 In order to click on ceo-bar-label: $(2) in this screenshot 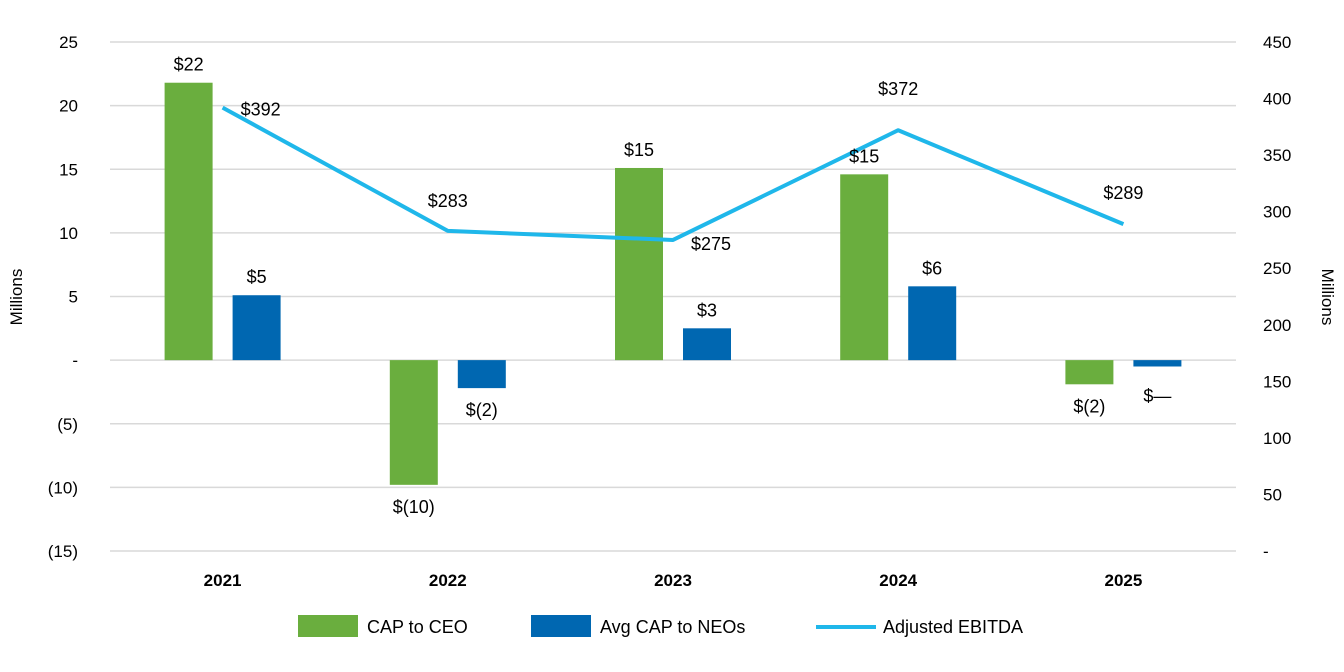, I will do `click(1089, 406)`.